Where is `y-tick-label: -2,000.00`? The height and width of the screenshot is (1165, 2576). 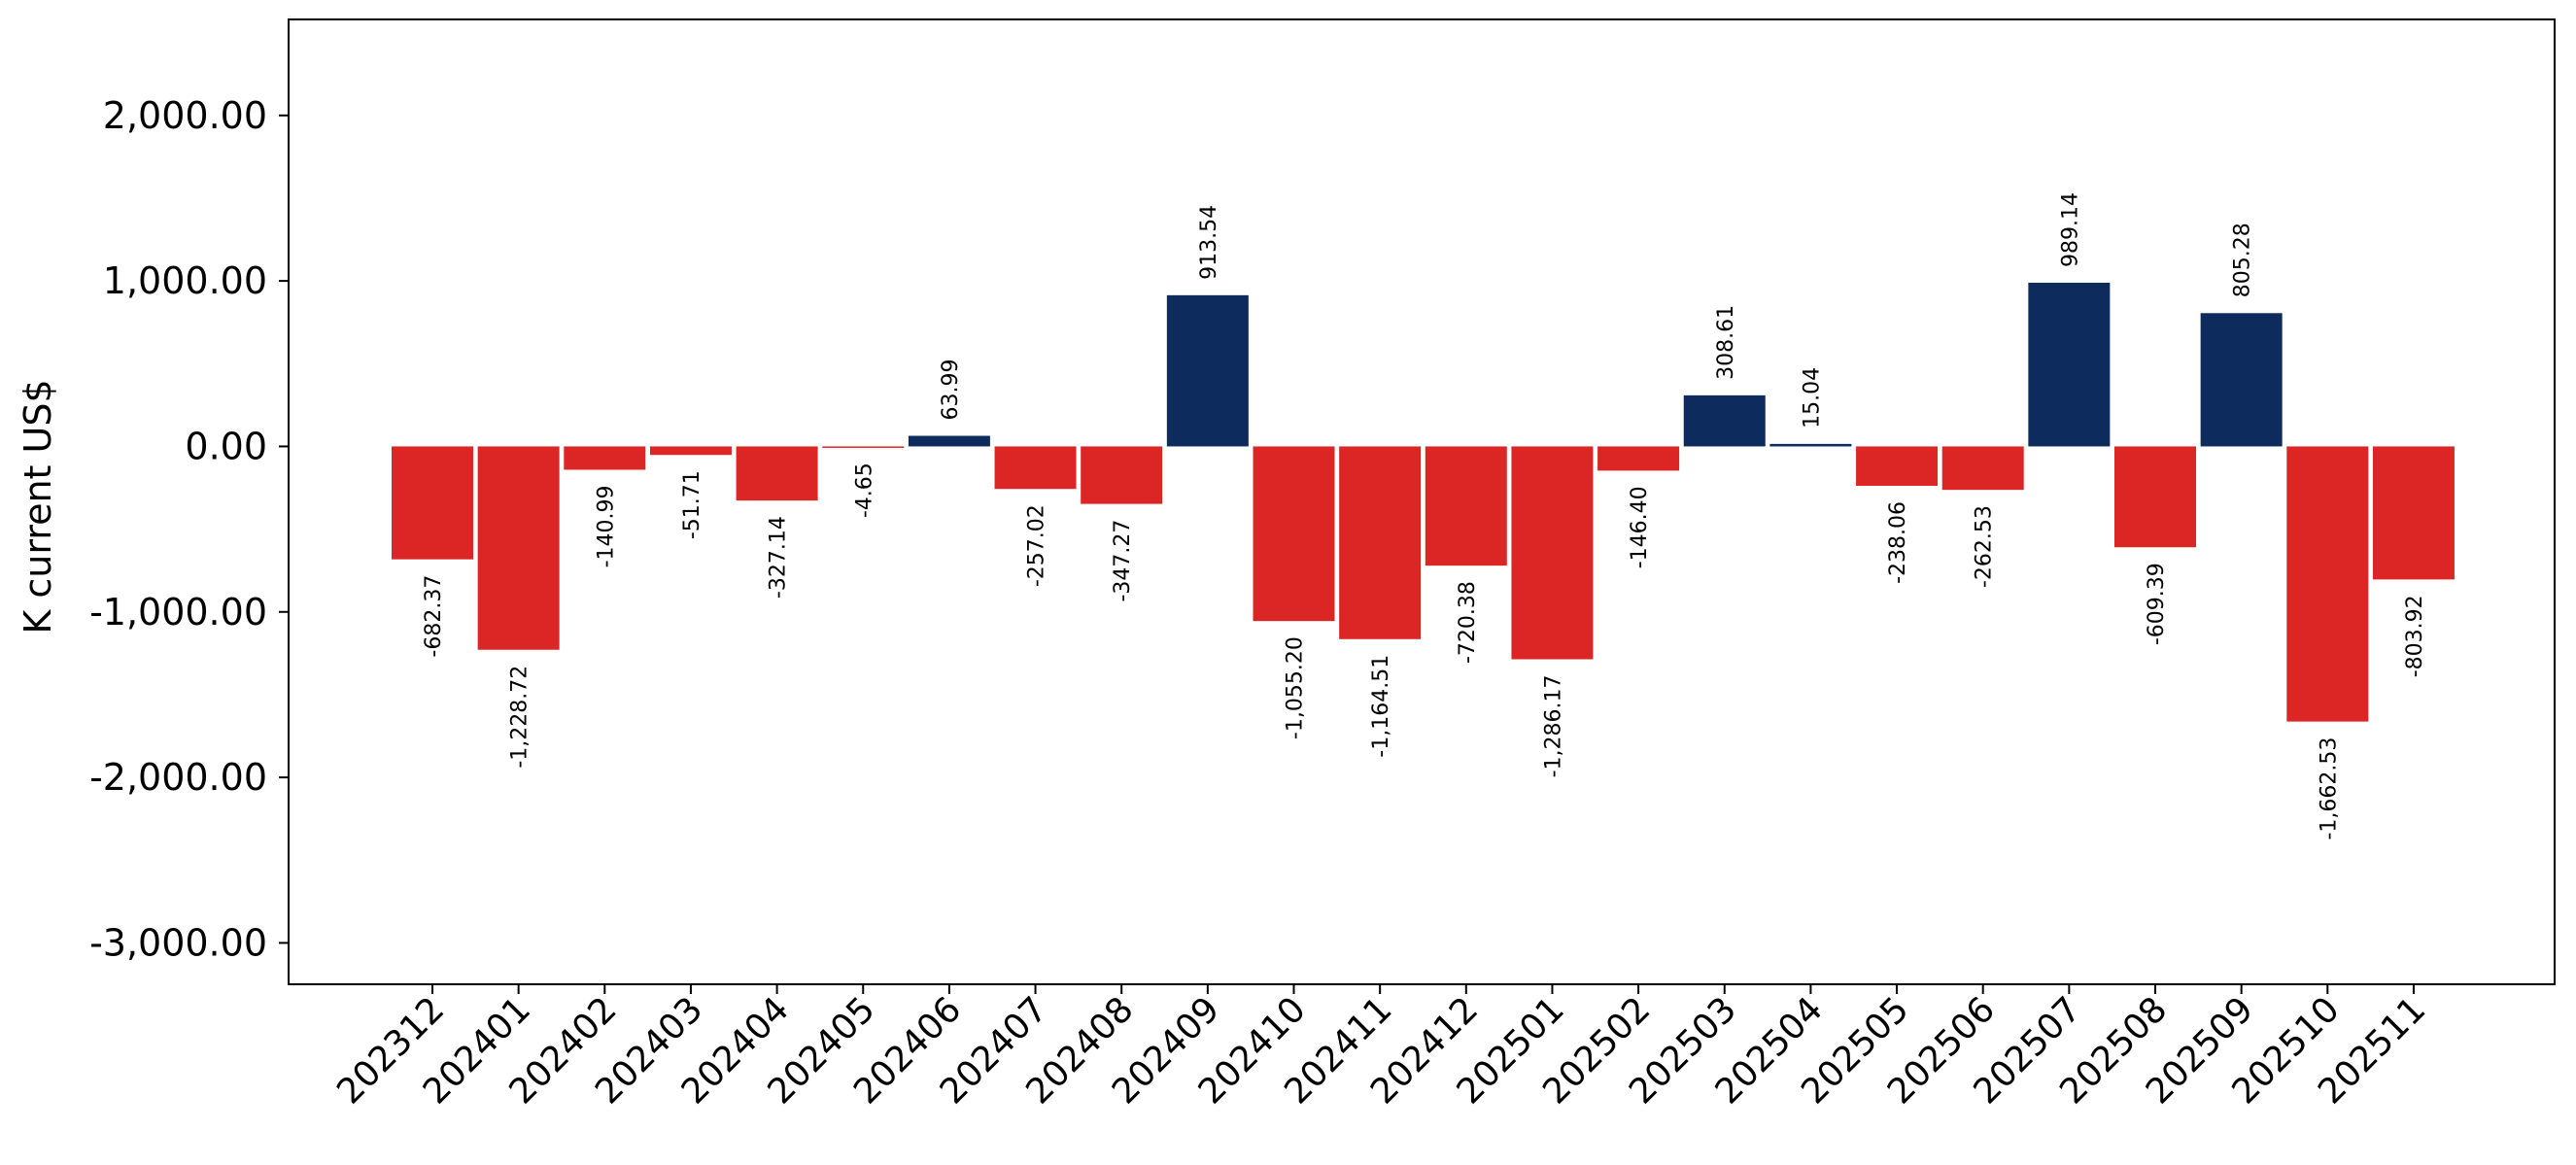 y-tick-label: -2,000.00 is located at coordinates (178, 778).